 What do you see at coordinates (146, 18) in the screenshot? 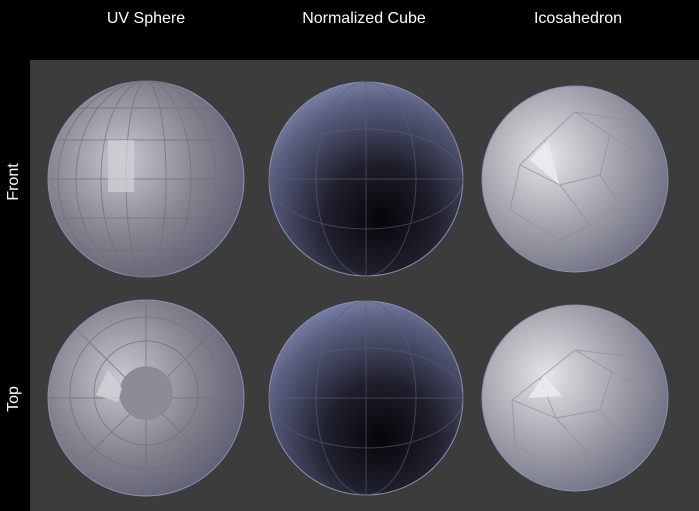
I see `column-label-uv-sphere: UV Sphere` at bounding box center [146, 18].